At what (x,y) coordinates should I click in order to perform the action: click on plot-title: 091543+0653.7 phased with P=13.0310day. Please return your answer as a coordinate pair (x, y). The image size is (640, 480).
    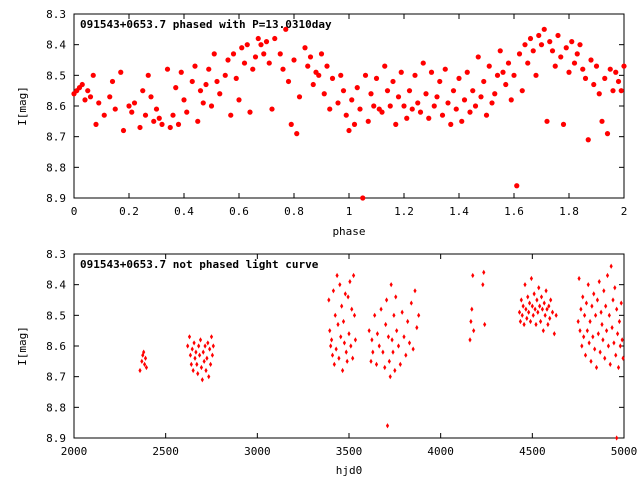
    Looking at the image, I should click on (206, 24).